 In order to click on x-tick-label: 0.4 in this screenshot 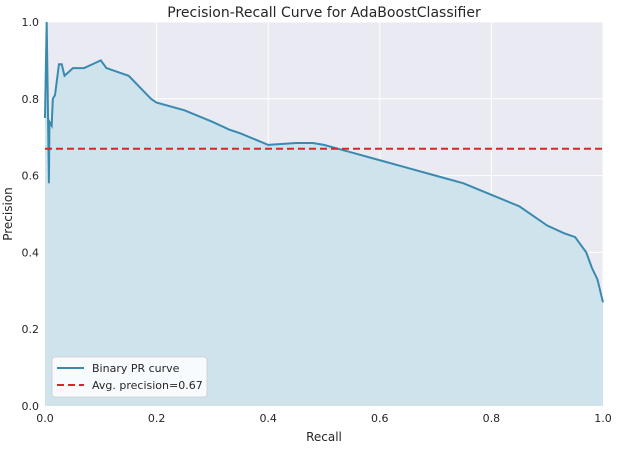, I will do `click(268, 418)`.